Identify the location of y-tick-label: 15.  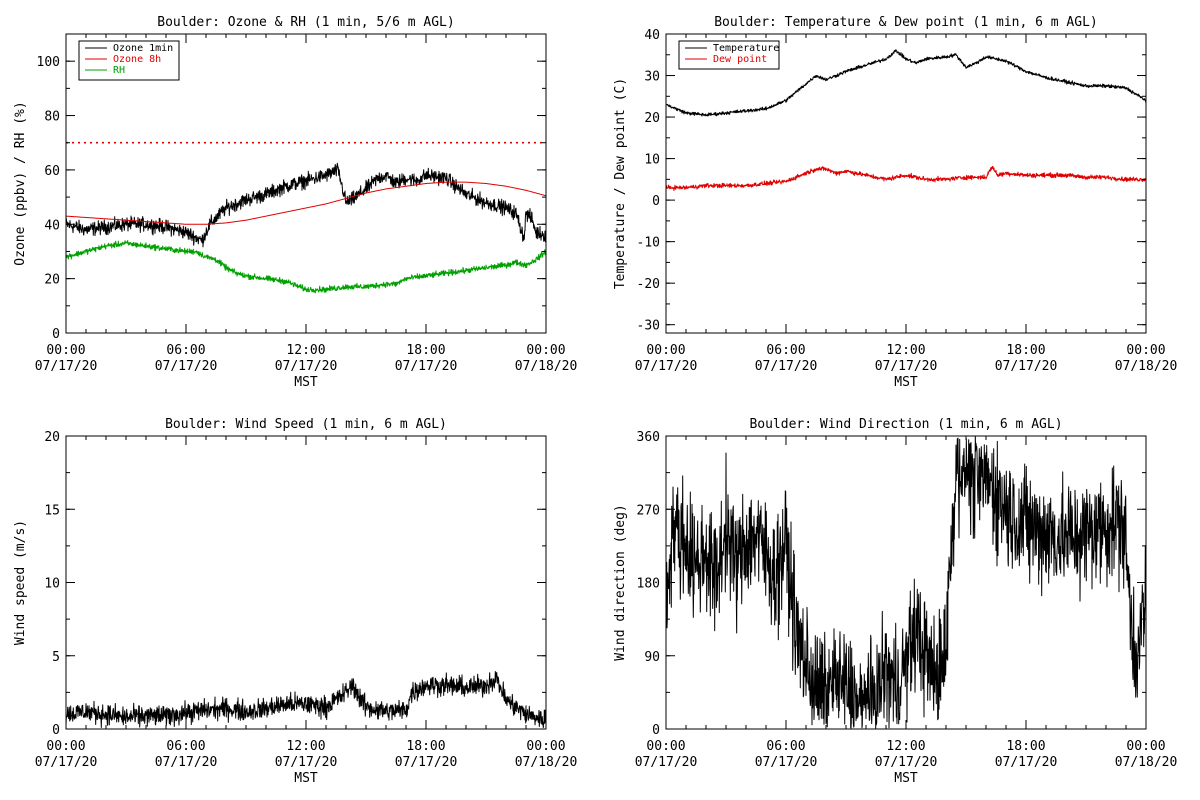
(52, 510).